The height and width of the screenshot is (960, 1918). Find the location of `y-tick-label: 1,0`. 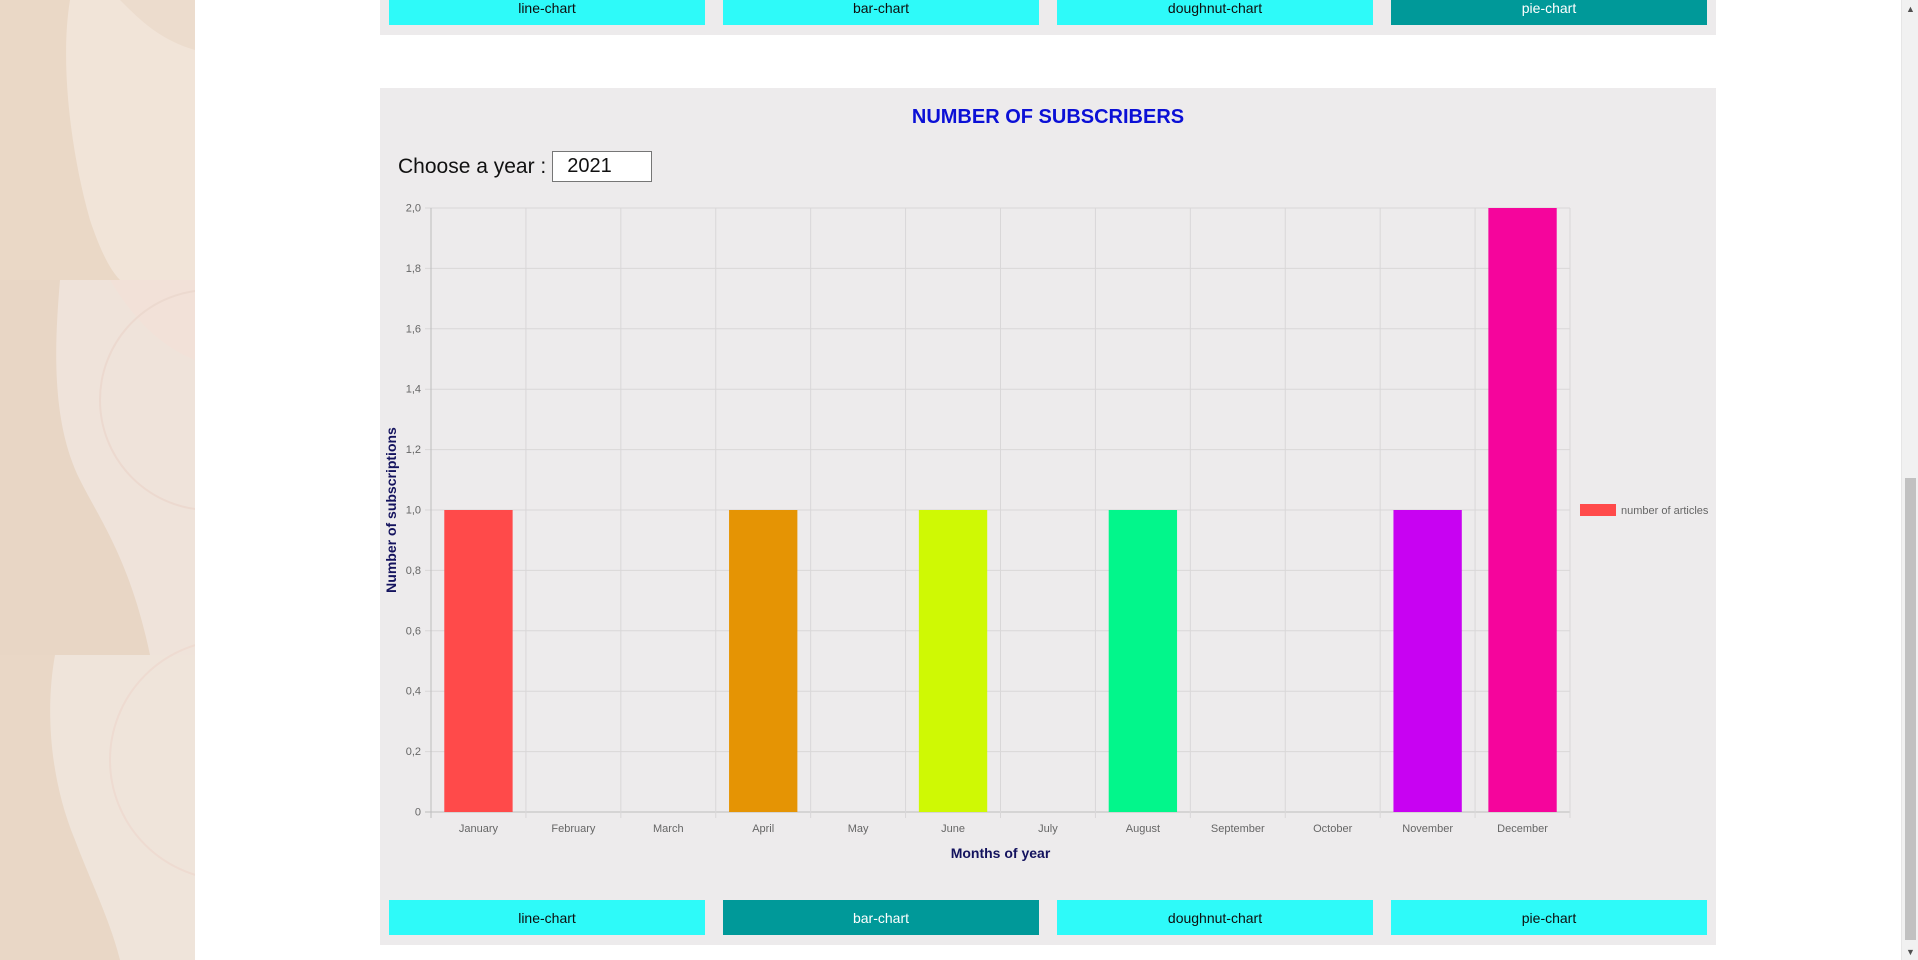

y-tick-label: 1,0 is located at coordinates (413, 511).